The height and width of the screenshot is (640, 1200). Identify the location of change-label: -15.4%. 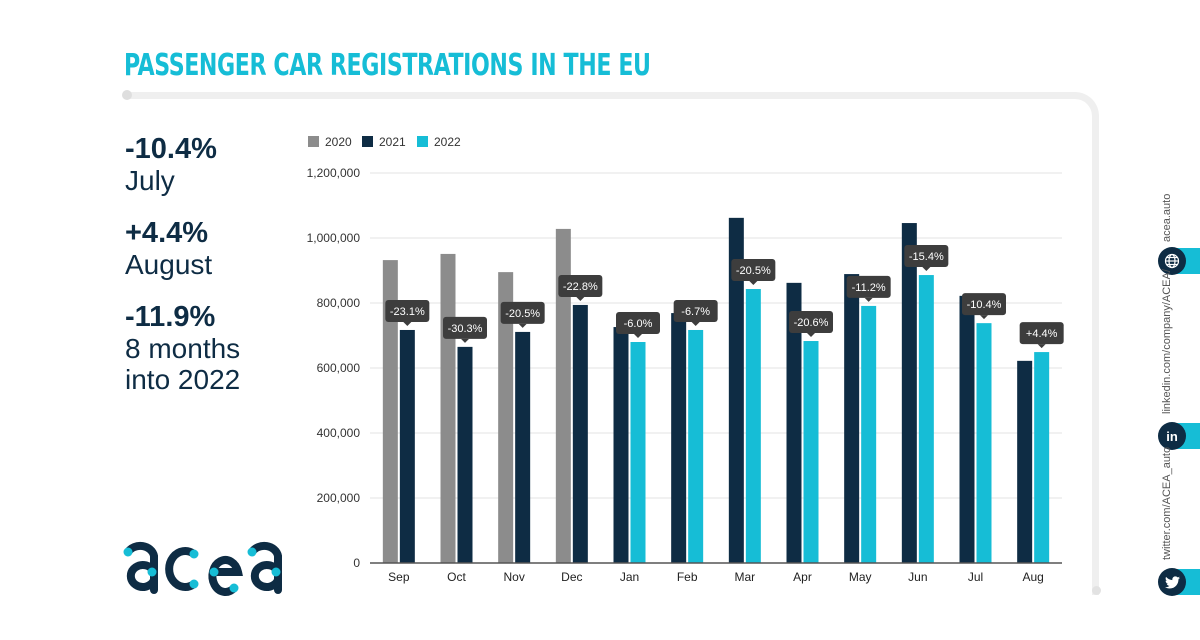
(926, 258).